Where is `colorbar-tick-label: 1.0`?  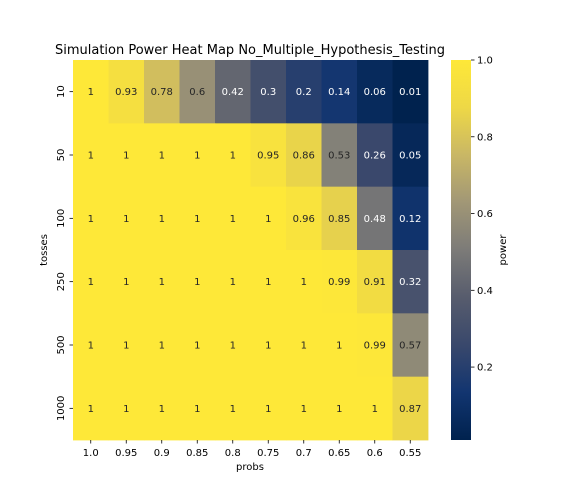
colorbar-tick-label: 1.0 is located at coordinates (485, 61).